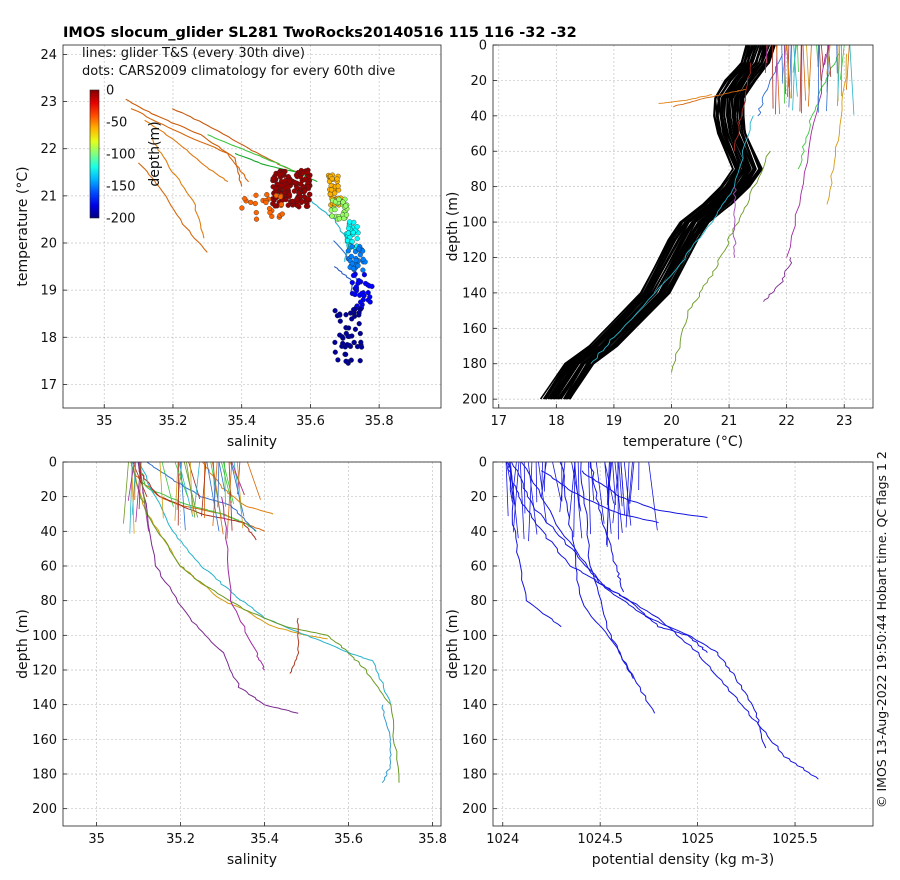  What do you see at coordinates (265, 622) in the screenshot?
I see `glider-salinity-profile` at bounding box center [265, 622].